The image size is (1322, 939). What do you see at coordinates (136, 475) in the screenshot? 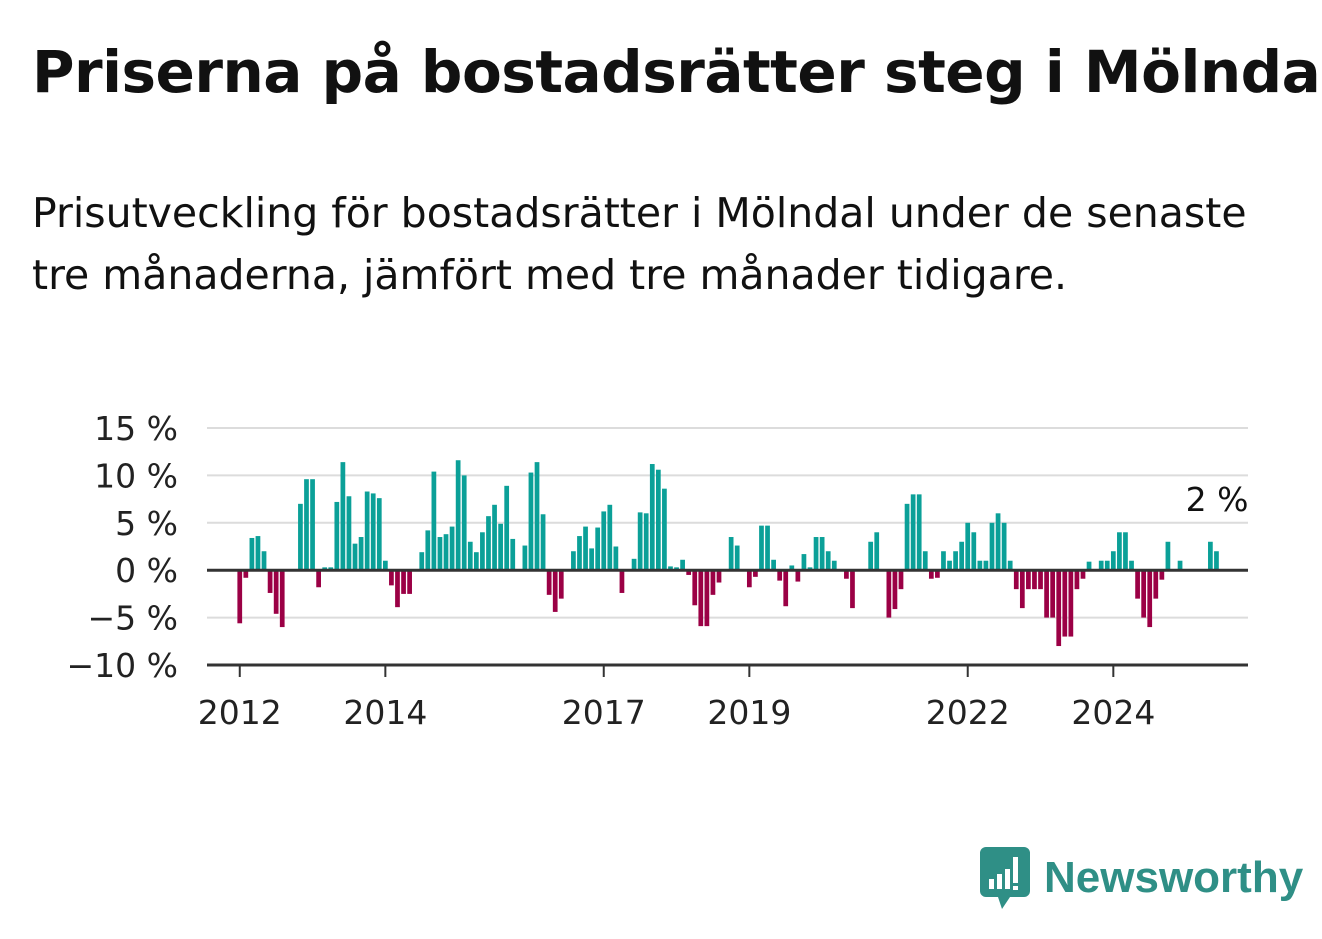
I see `y-tick-label: 10 %` at bounding box center [136, 475].